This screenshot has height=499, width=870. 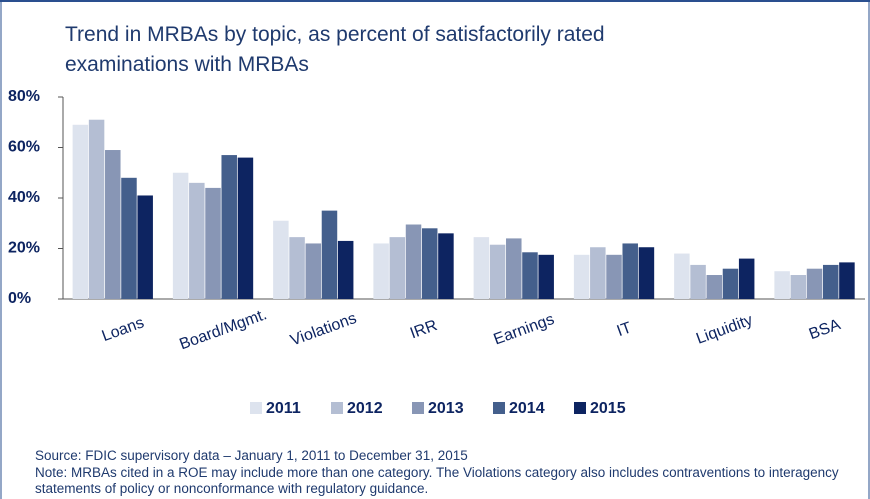 I want to click on x-tick-label: Liquidity, so click(x=724, y=330).